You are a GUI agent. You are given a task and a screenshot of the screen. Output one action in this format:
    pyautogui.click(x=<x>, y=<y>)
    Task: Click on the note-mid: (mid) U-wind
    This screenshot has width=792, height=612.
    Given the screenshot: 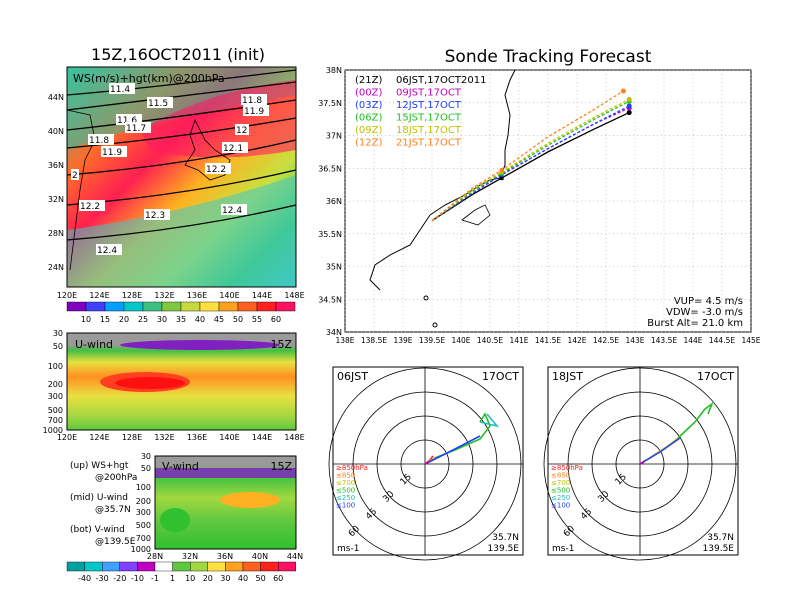 What is the action you would take?
    pyautogui.click(x=99, y=498)
    